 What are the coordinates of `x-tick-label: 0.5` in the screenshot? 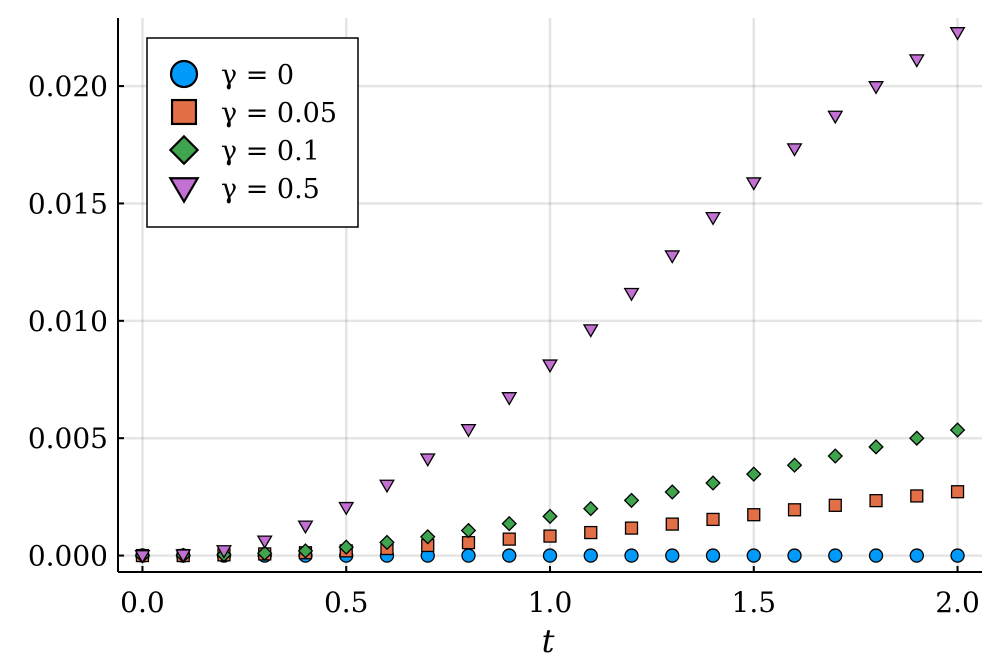 It's located at (346, 602).